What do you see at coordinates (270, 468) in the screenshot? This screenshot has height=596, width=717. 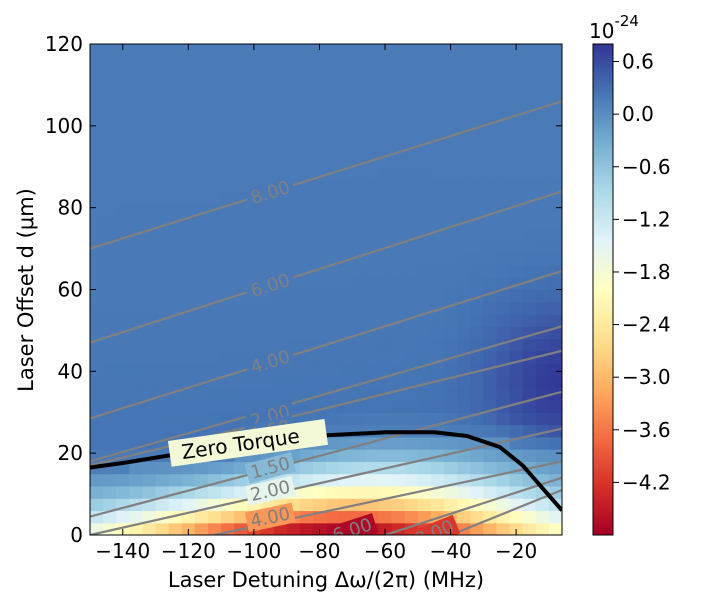 I see `contour-label-gap` at bounding box center [270, 468].